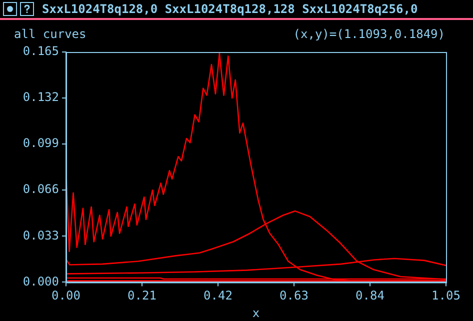 This screenshot has height=321, width=473. Describe the element at coordinates (40, 97) in the screenshot. I see `y-tick-label: 0.132` at that location.